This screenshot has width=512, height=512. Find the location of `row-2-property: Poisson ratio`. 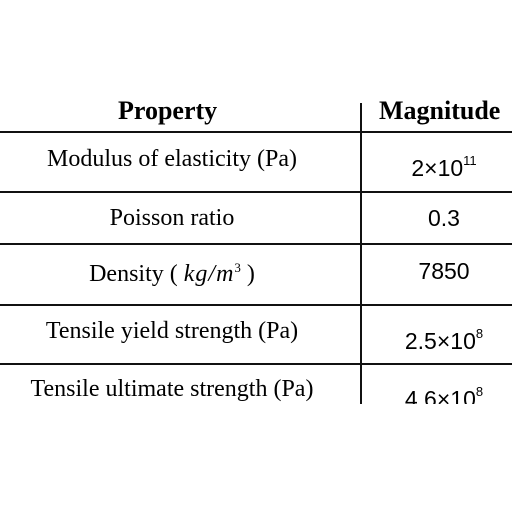

row-2-property: Poisson ratio is located at coordinates (172, 218).